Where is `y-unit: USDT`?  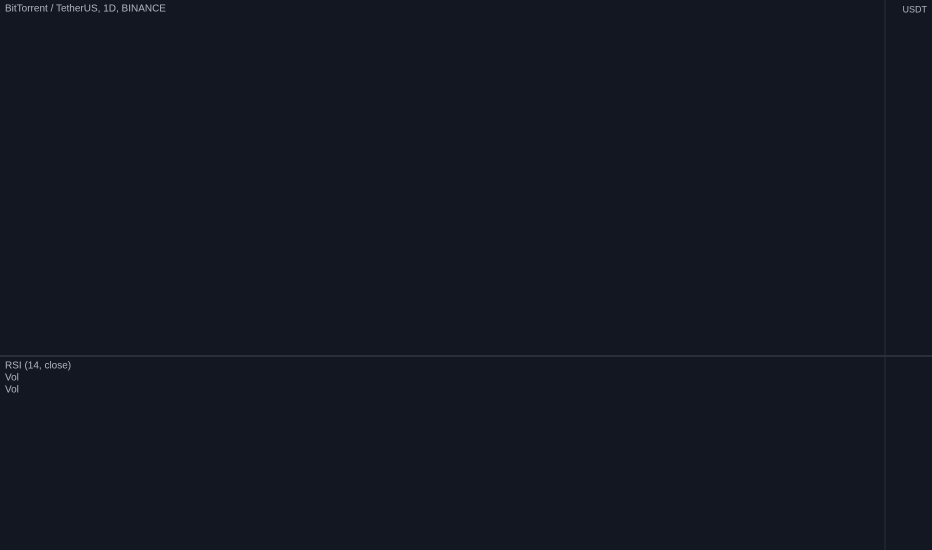
y-unit: USDT is located at coordinates (915, 9).